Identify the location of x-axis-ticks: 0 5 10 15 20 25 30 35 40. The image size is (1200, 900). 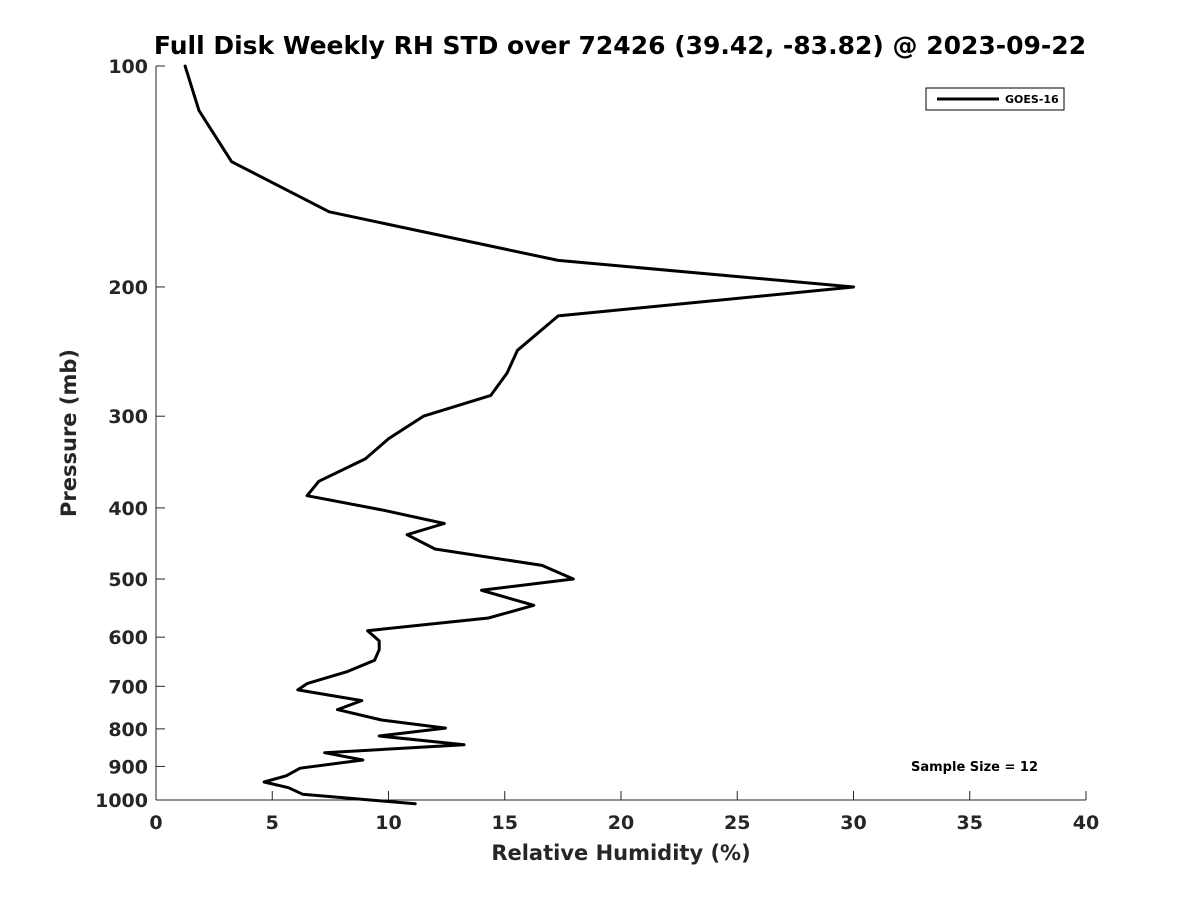
(624, 812).